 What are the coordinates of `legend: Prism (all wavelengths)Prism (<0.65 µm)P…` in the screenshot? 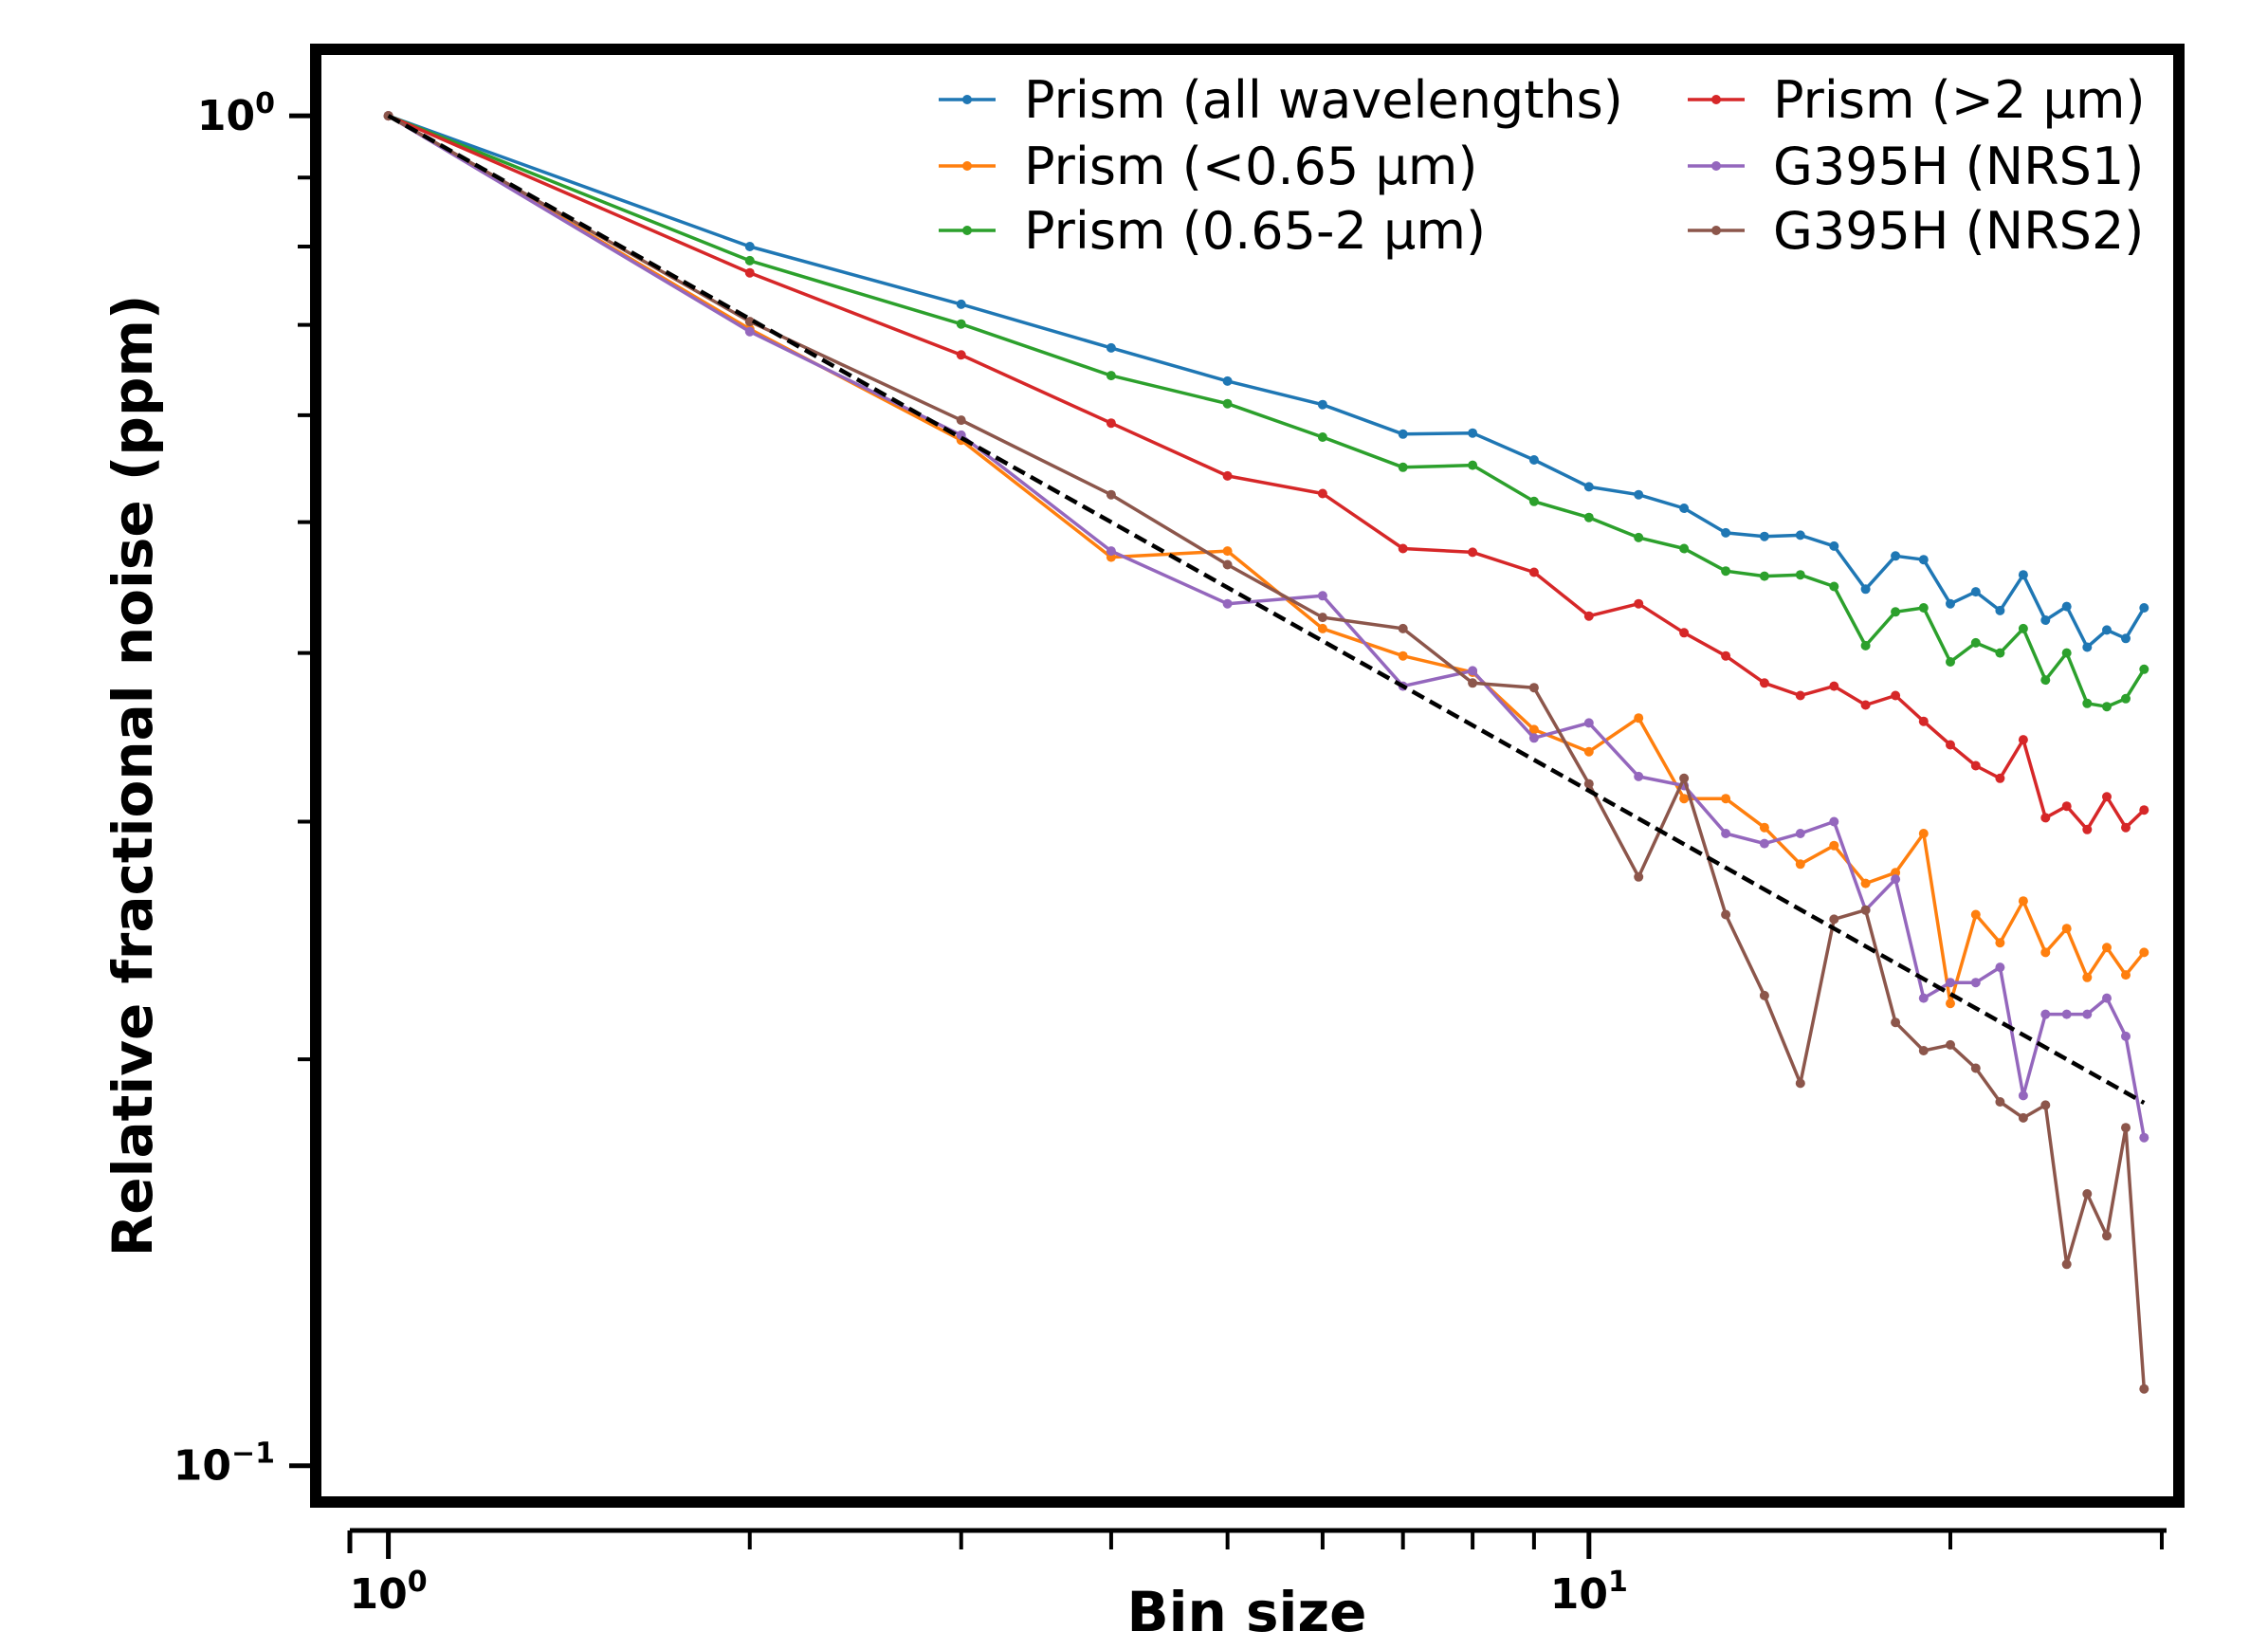 It's located at (1543, 165).